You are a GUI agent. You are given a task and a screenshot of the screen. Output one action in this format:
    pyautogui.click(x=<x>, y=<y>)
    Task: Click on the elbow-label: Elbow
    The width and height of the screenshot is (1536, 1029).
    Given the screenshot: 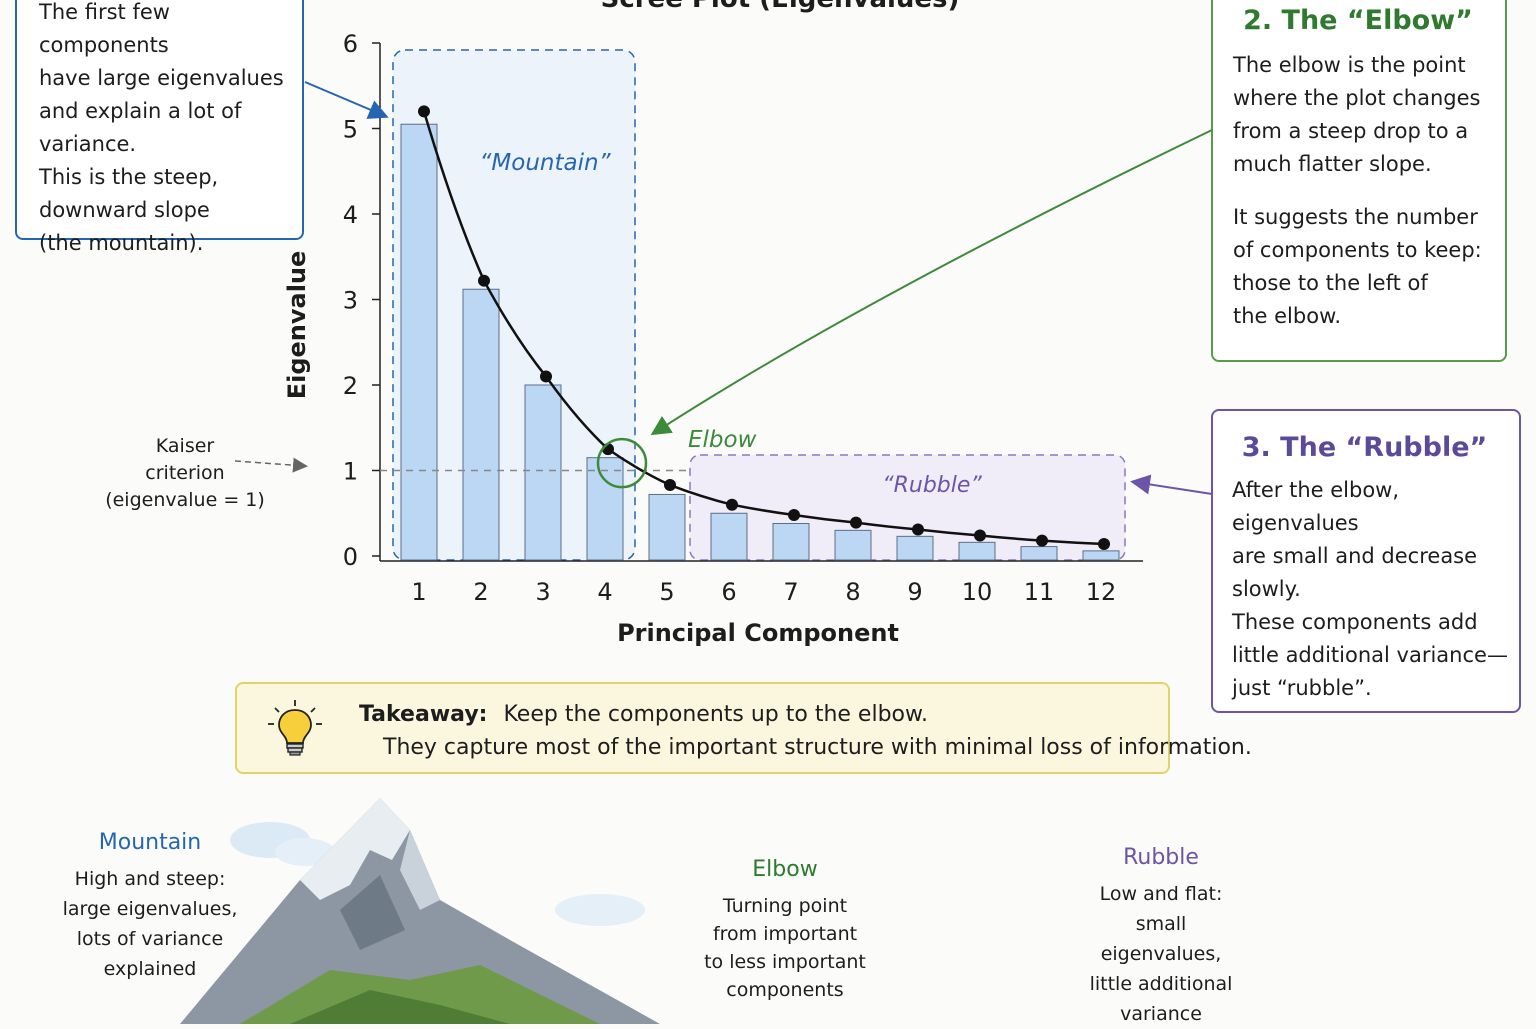 What is the action you would take?
    pyautogui.click(x=722, y=440)
    